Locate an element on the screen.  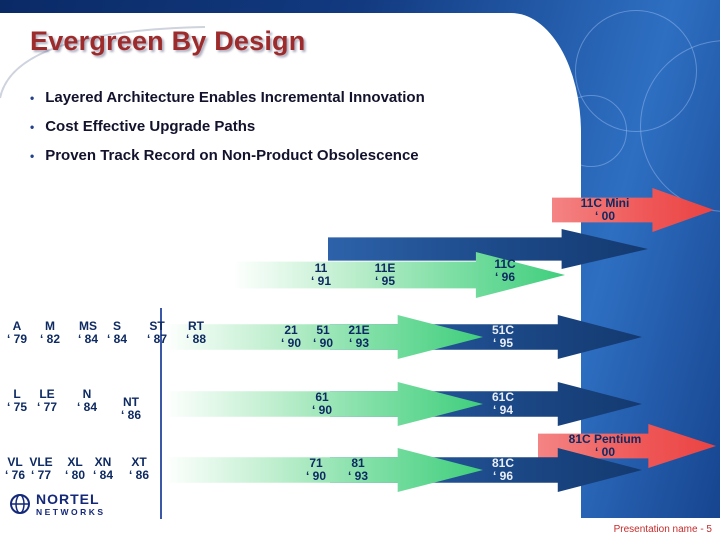
product-name: VLE is located at coordinates (41, 462).